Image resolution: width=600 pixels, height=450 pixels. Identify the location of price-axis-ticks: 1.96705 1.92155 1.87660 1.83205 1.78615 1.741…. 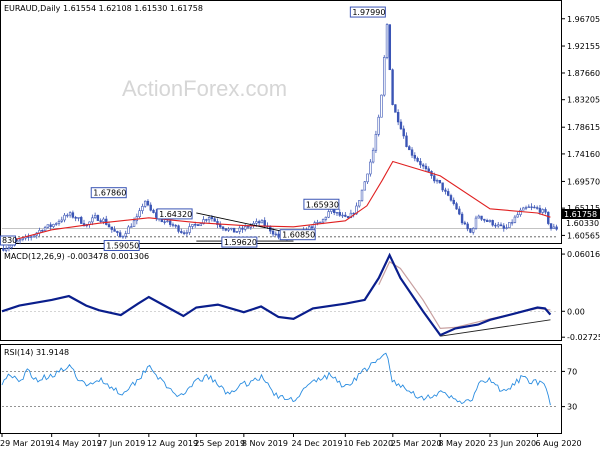
(580, 127).